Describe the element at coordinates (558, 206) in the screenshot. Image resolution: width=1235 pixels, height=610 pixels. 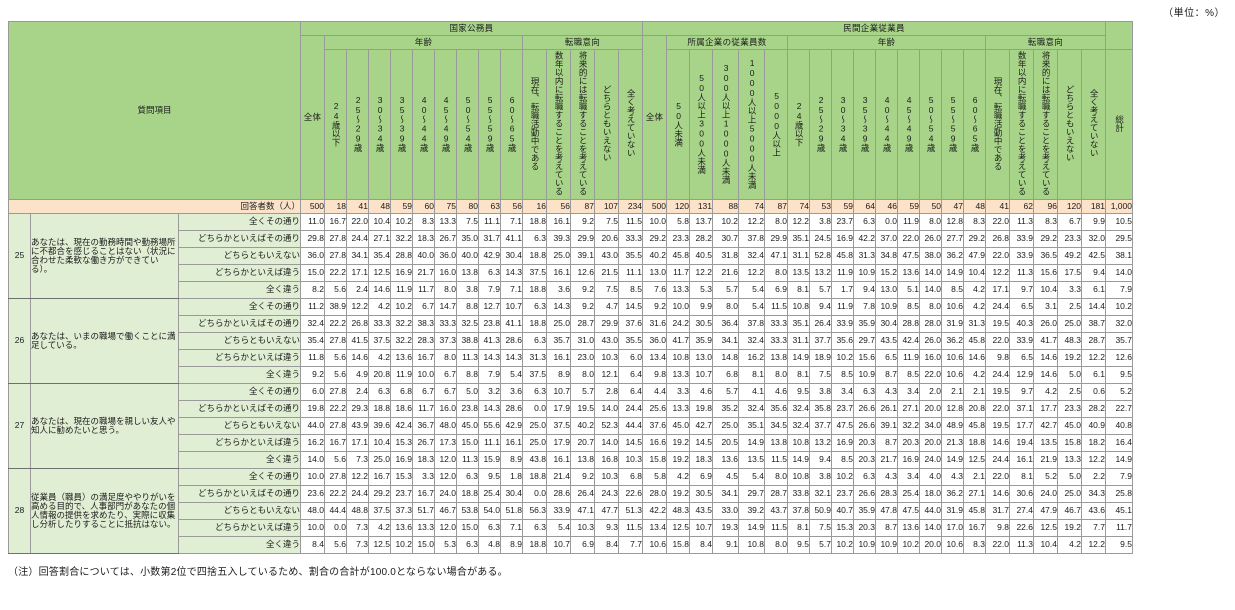
I see `respondent-count-cell: 56` at that location.